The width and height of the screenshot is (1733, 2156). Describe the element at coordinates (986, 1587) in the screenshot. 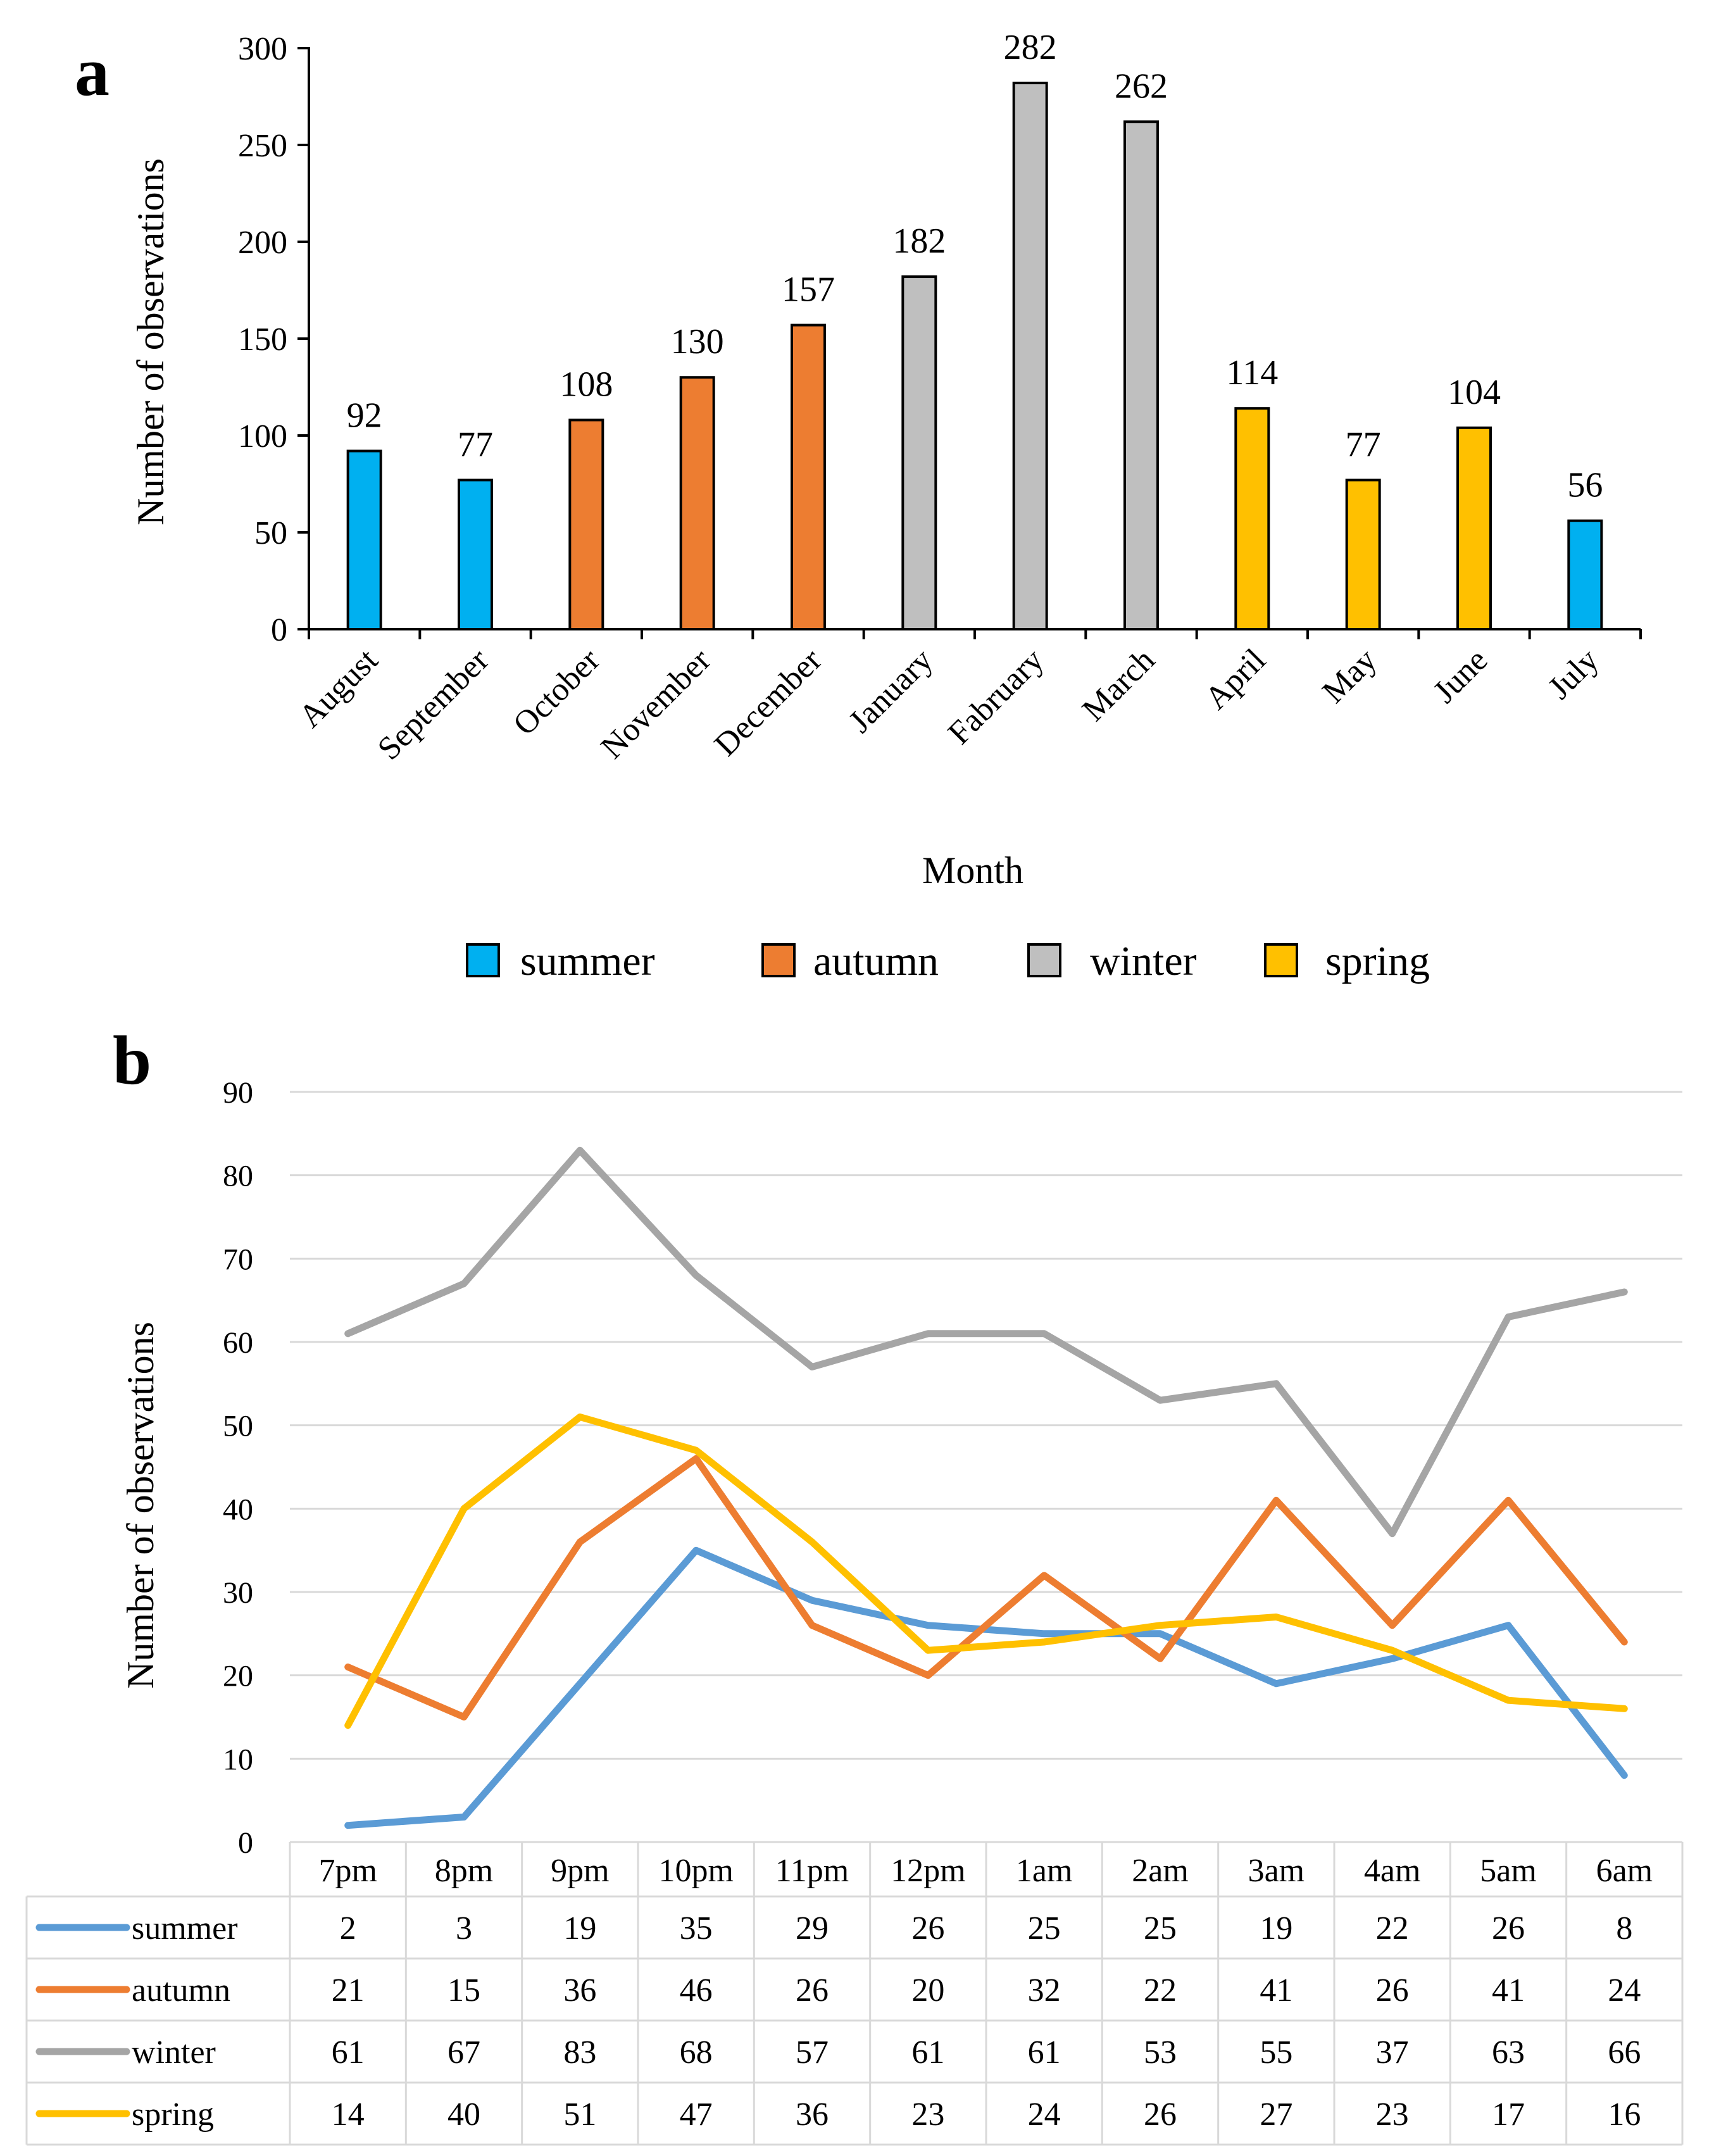

I see `series-line-autumn` at that location.